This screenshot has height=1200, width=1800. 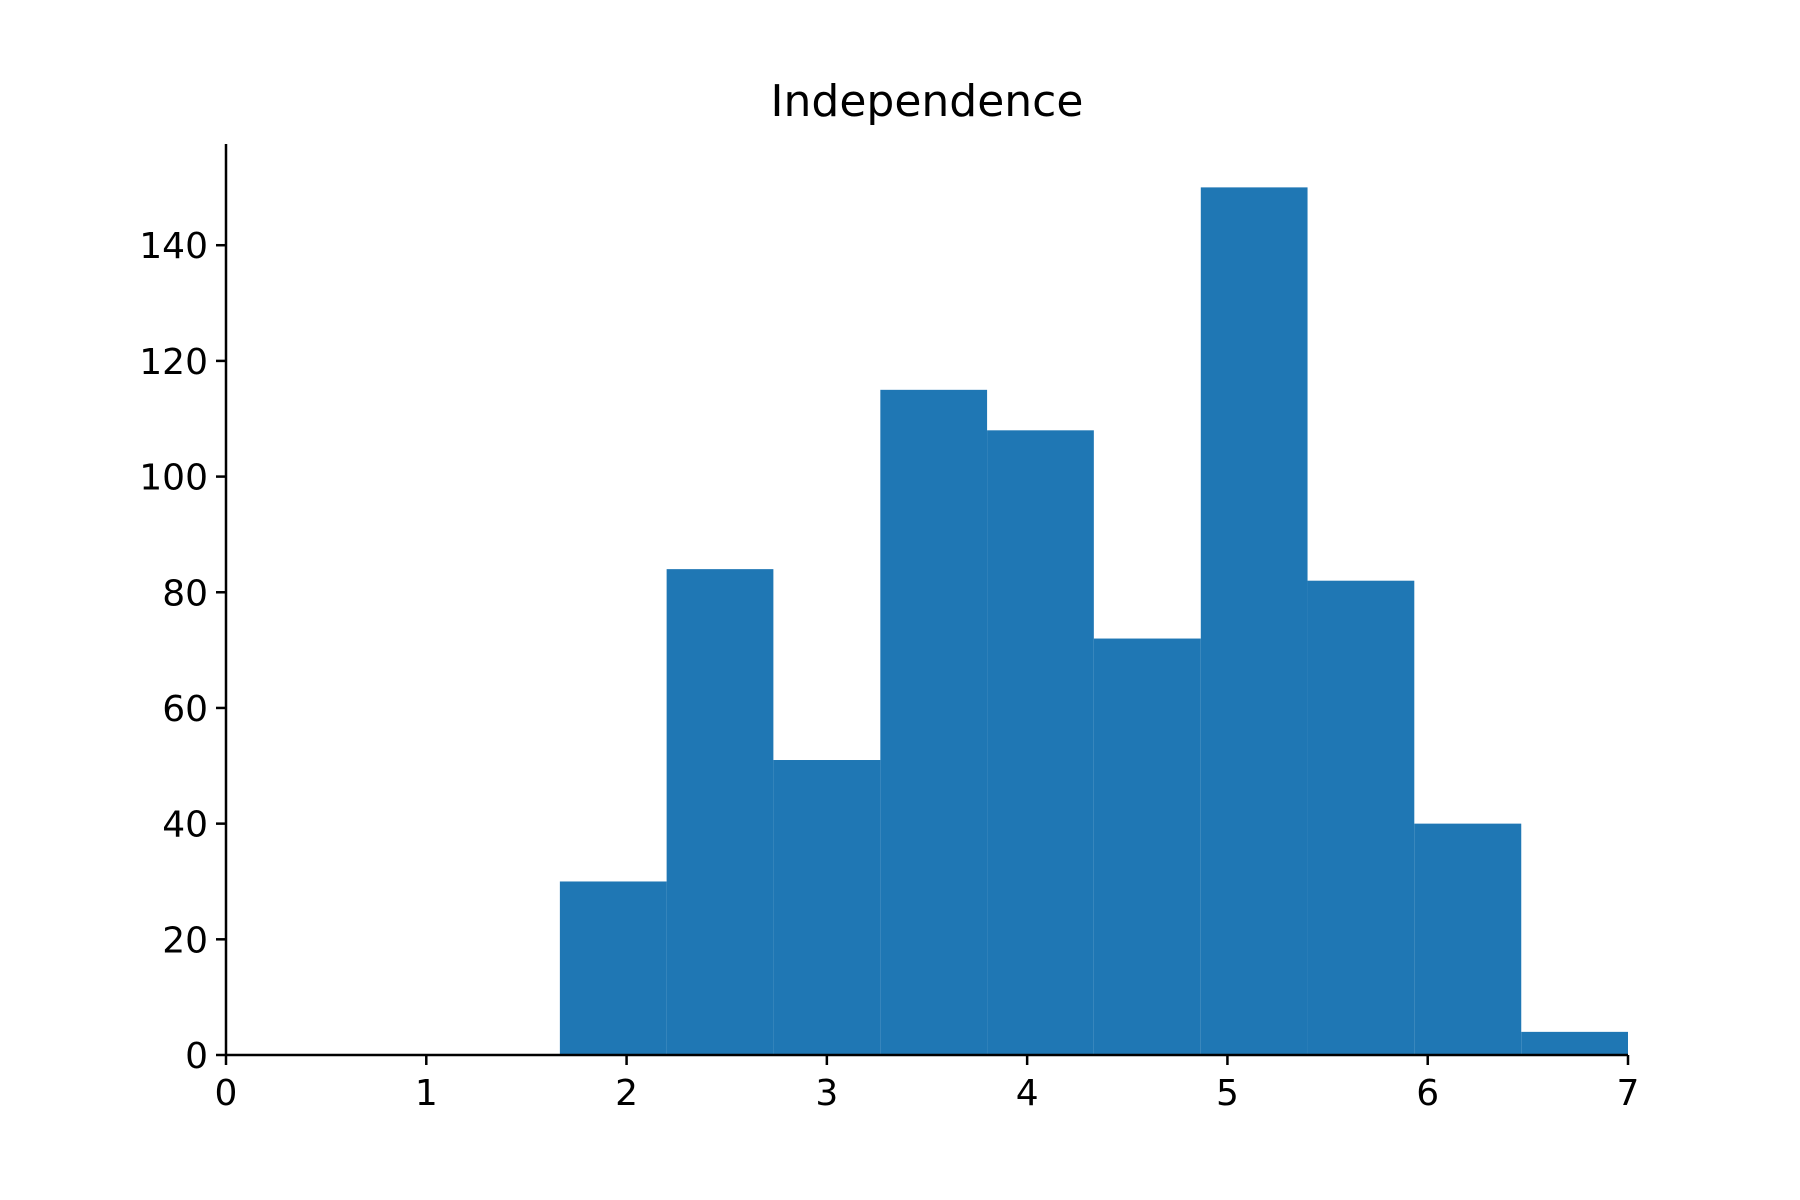 I want to click on y-tick-label: 140, so click(x=173, y=246).